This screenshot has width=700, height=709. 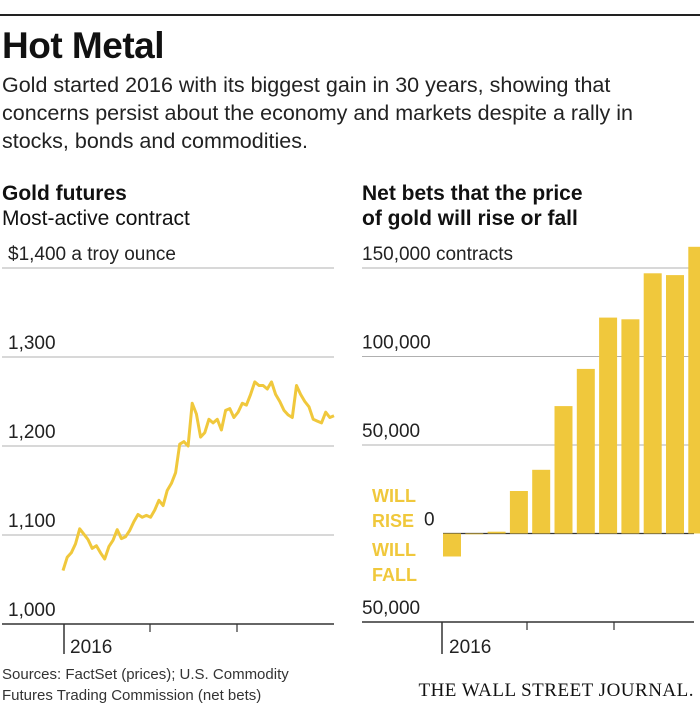 What do you see at coordinates (394, 535) in the screenshot?
I see `rise-fall-annotations: WILL RISE WILL FALL` at bounding box center [394, 535].